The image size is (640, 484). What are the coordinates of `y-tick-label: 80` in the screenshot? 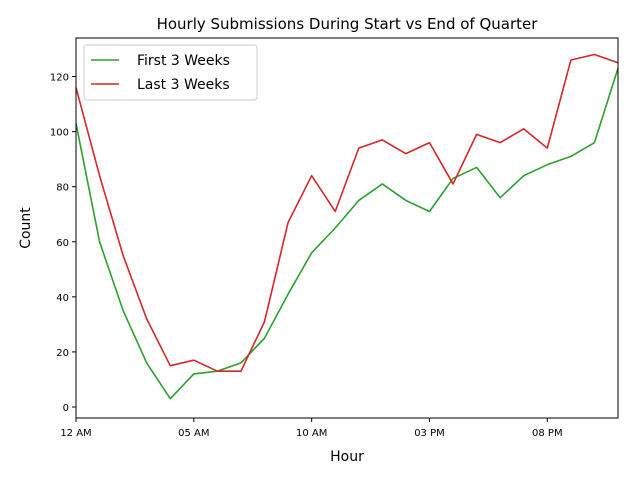 It's located at (62, 188).